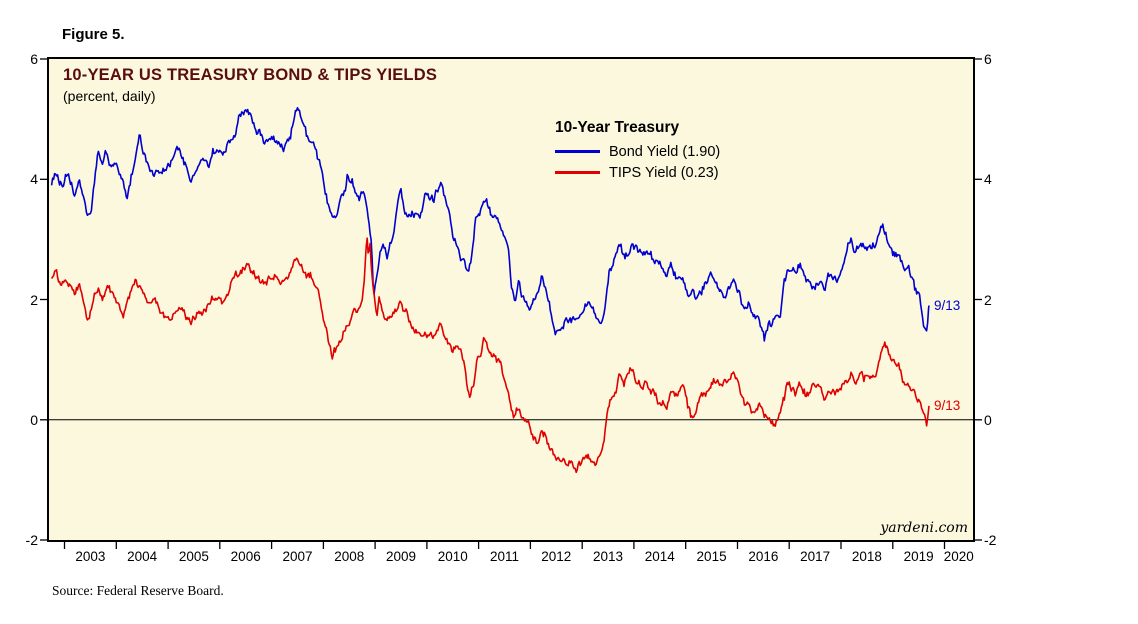 Image resolution: width=1138 pixels, height=624 pixels. I want to click on x-axis-label: 2014, so click(659, 556).